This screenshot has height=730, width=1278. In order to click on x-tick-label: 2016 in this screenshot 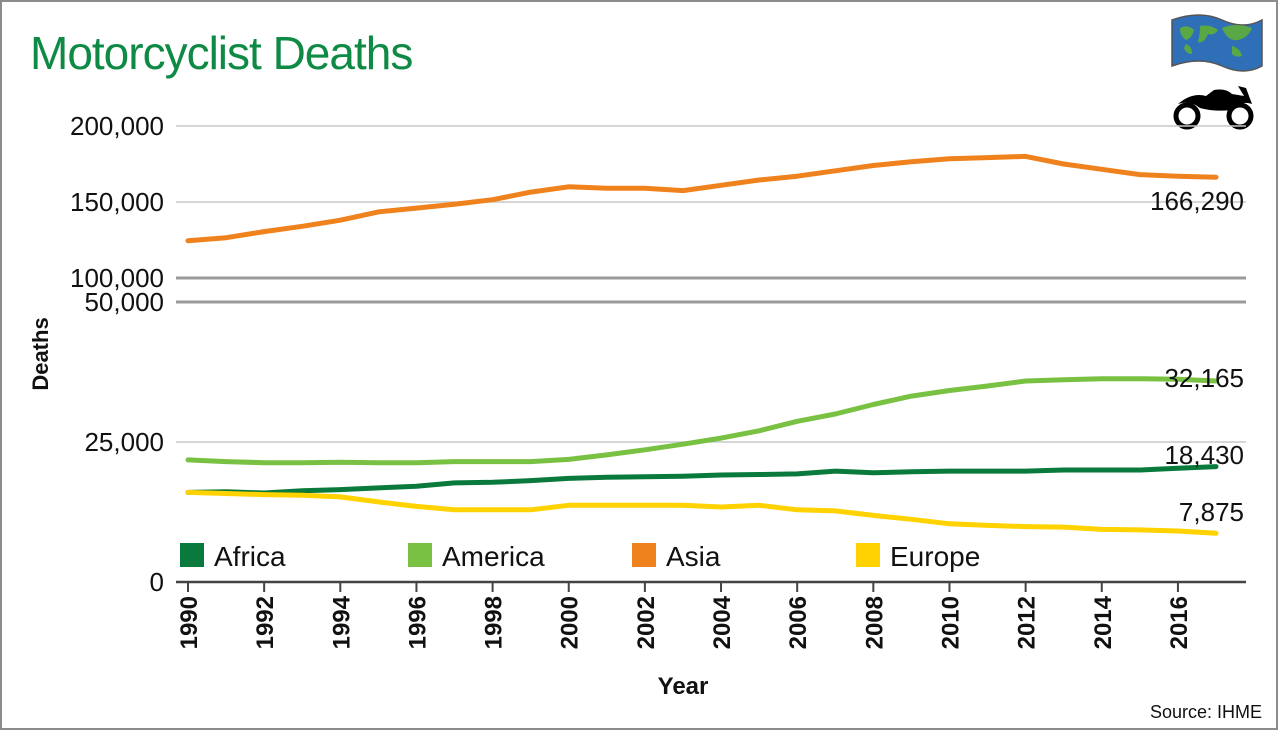, I will do `click(1179, 622)`.